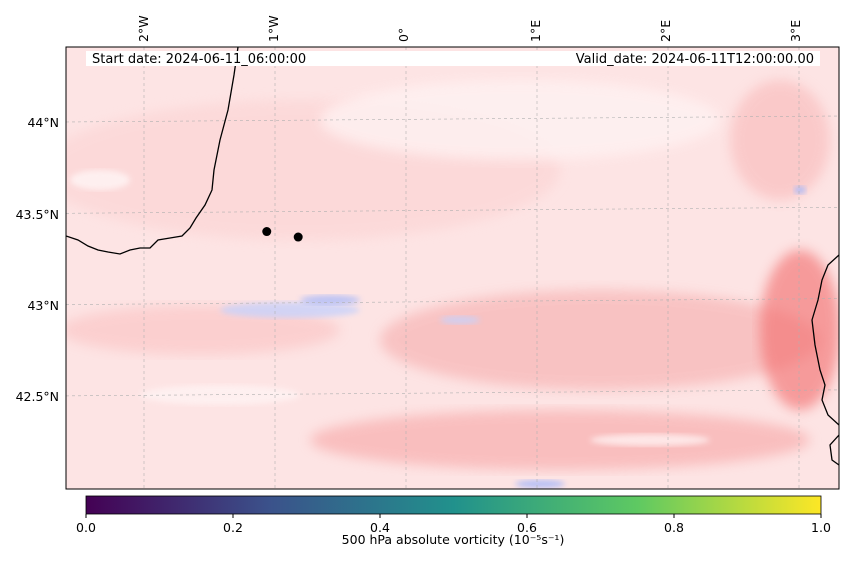 The image size is (850, 562). Describe the element at coordinates (37, 214) in the screenshot. I see `lat-label-43-5n: 43.5°N` at that location.